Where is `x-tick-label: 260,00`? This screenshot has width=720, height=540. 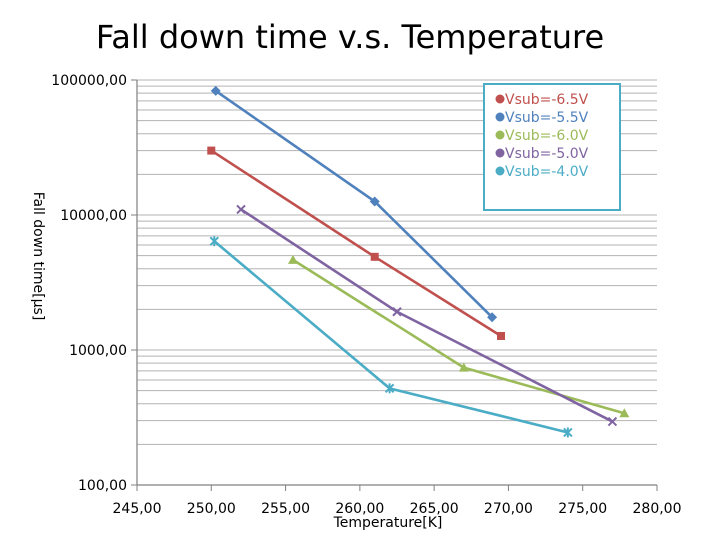 x-tick-label: 260,00 is located at coordinates (359, 509).